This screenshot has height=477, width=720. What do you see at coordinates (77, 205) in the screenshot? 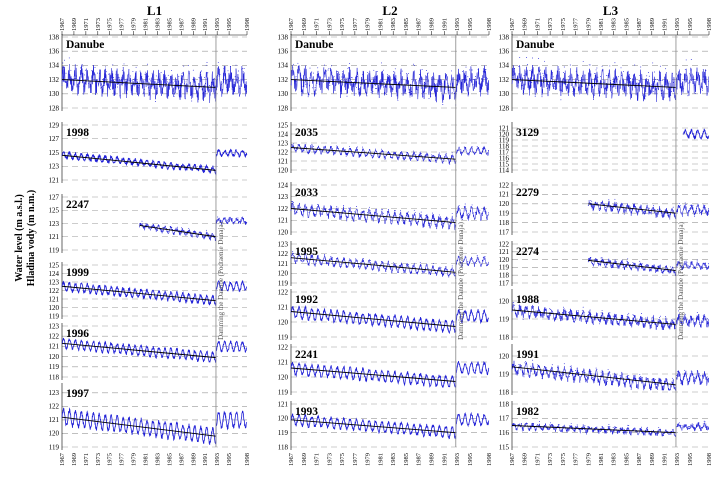
I see `panel-name-label: 2247` at bounding box center [77, 205].